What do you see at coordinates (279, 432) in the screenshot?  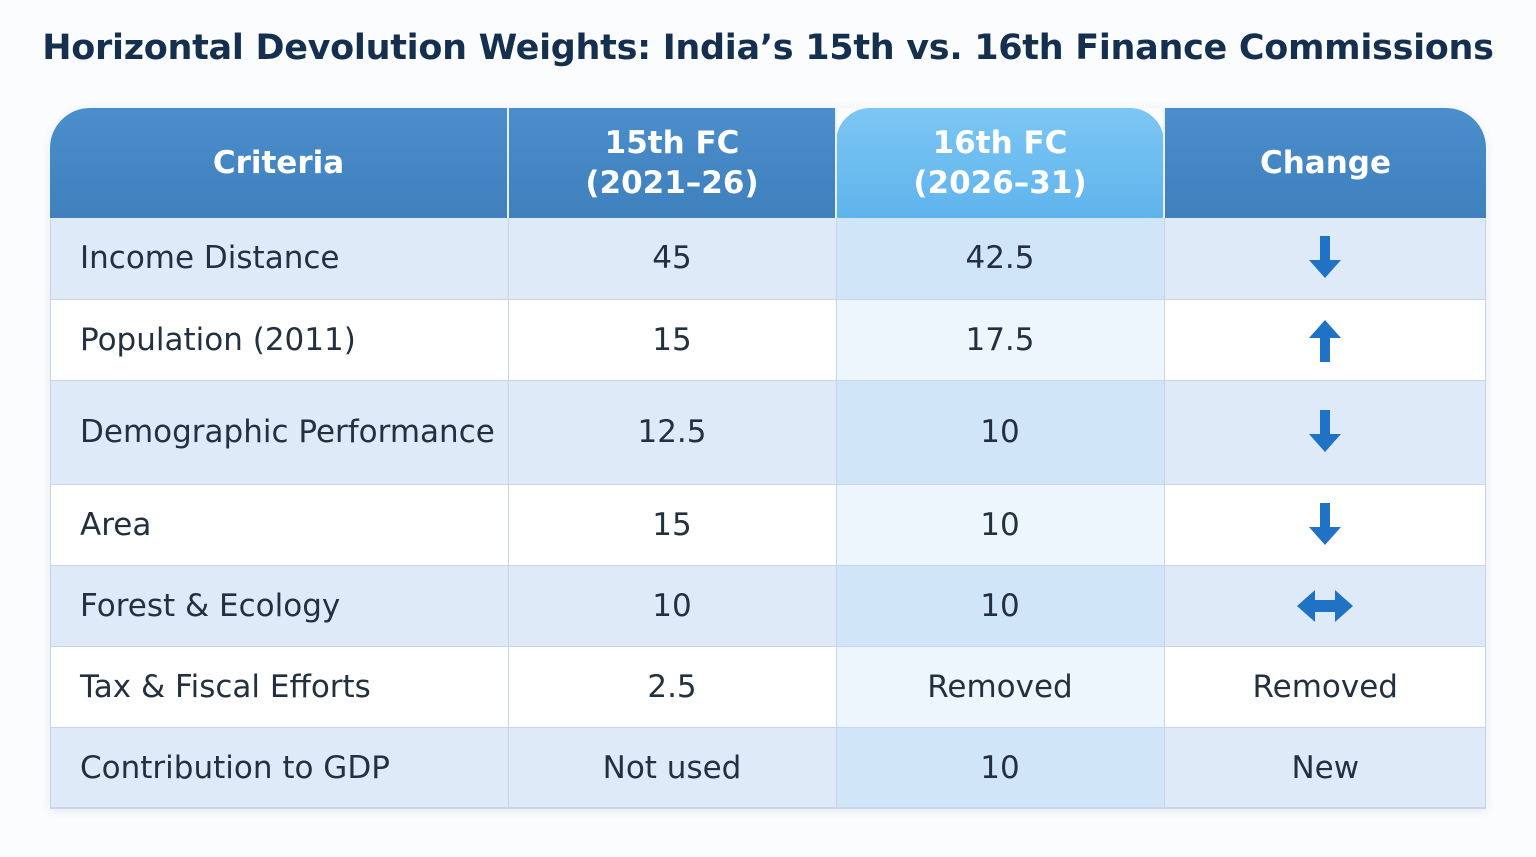 I see `criteria-cell: Demographic Performance` at bounding box center [279, 432].